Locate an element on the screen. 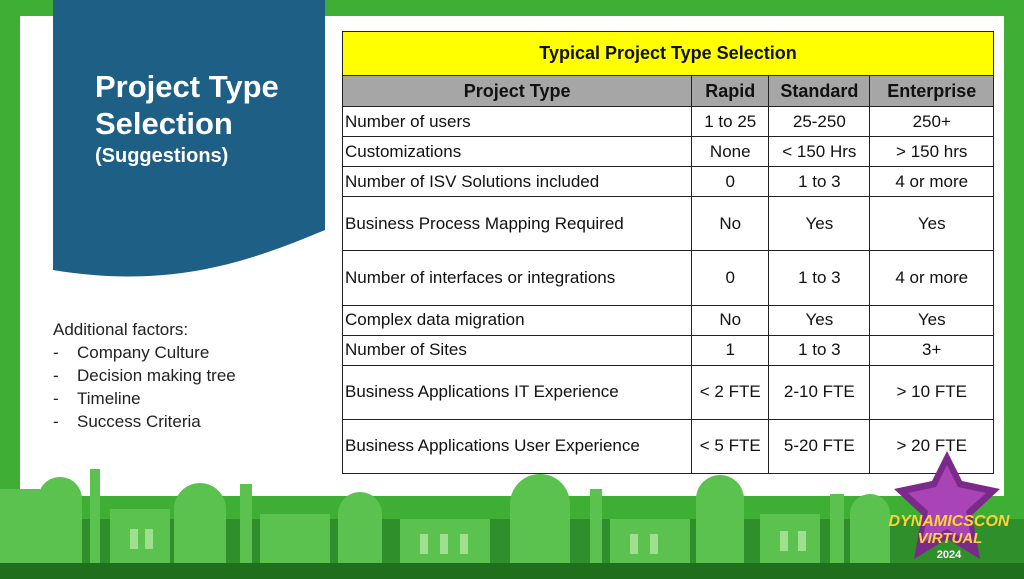 This screenshot has height=579, width=1024. header-project-type: Project Type is located at coordinates (517, 91).